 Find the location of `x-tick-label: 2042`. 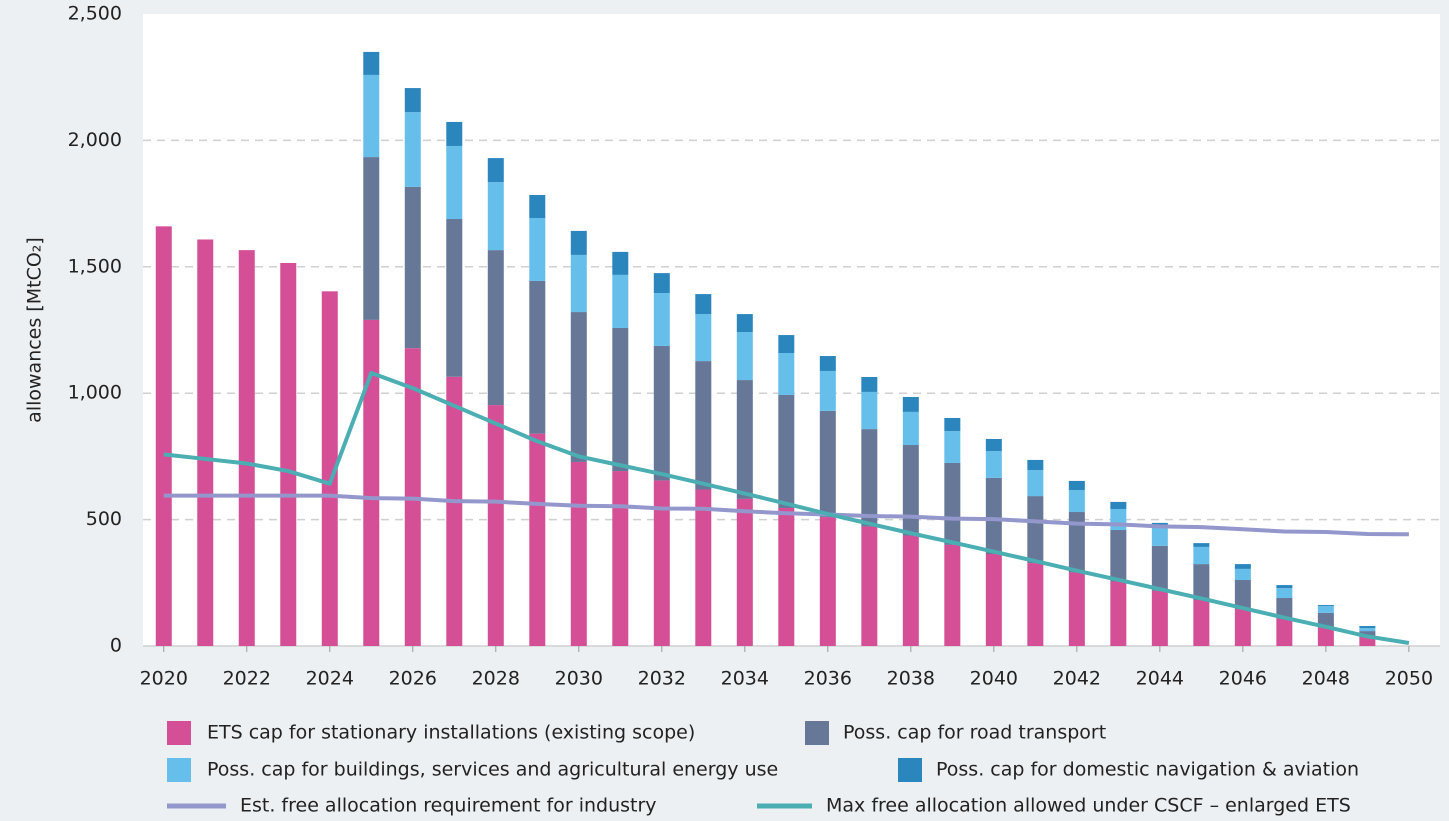

x-tick-label: 2042 is located at coordinates (1077, 679).